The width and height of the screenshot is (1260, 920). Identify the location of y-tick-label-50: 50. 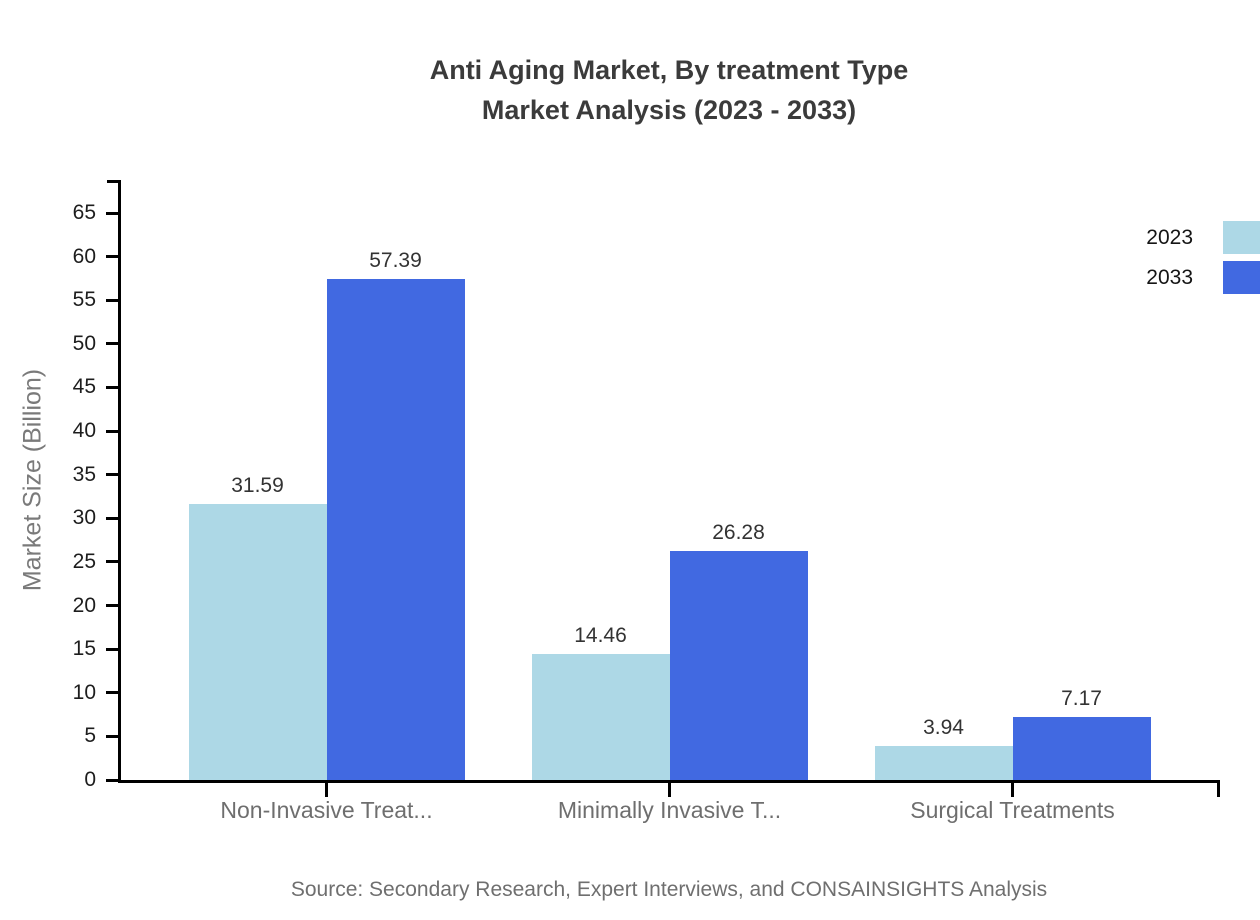
(84, 343).